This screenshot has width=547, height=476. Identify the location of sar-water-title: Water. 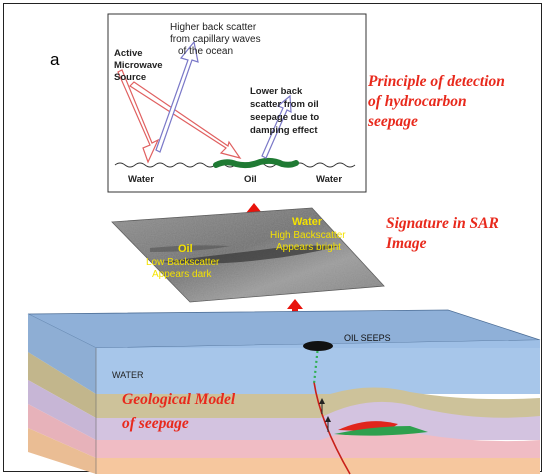
(307, 222).